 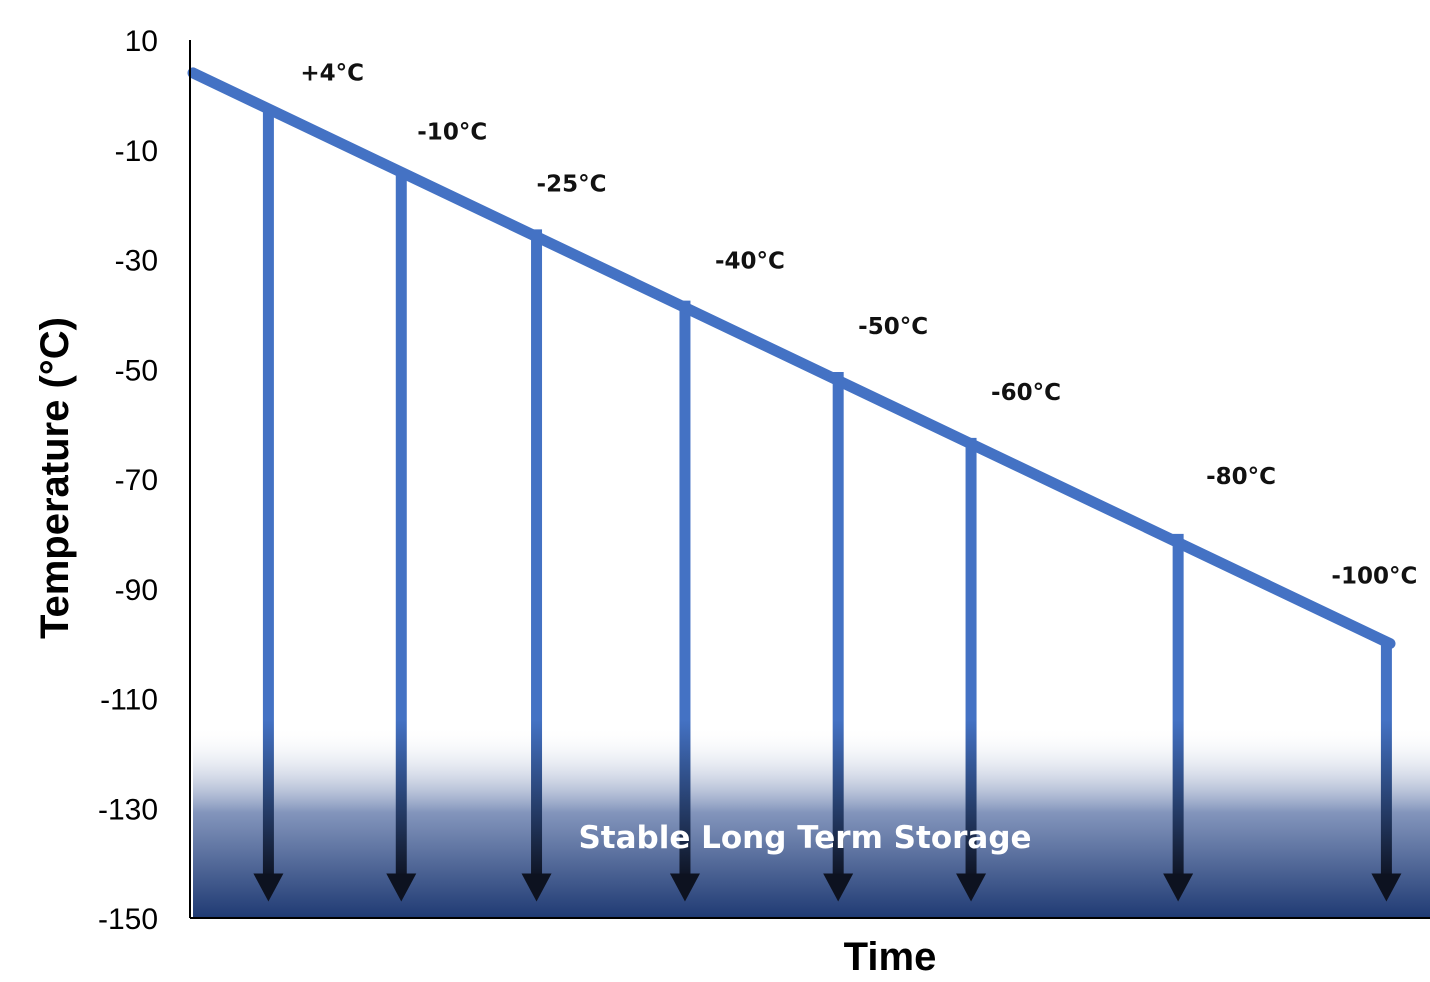 What do you see at coordinates (572, 184) in the screenshot?
I see `temperature-point-label: -25°C` at bounding box center [572, 184].